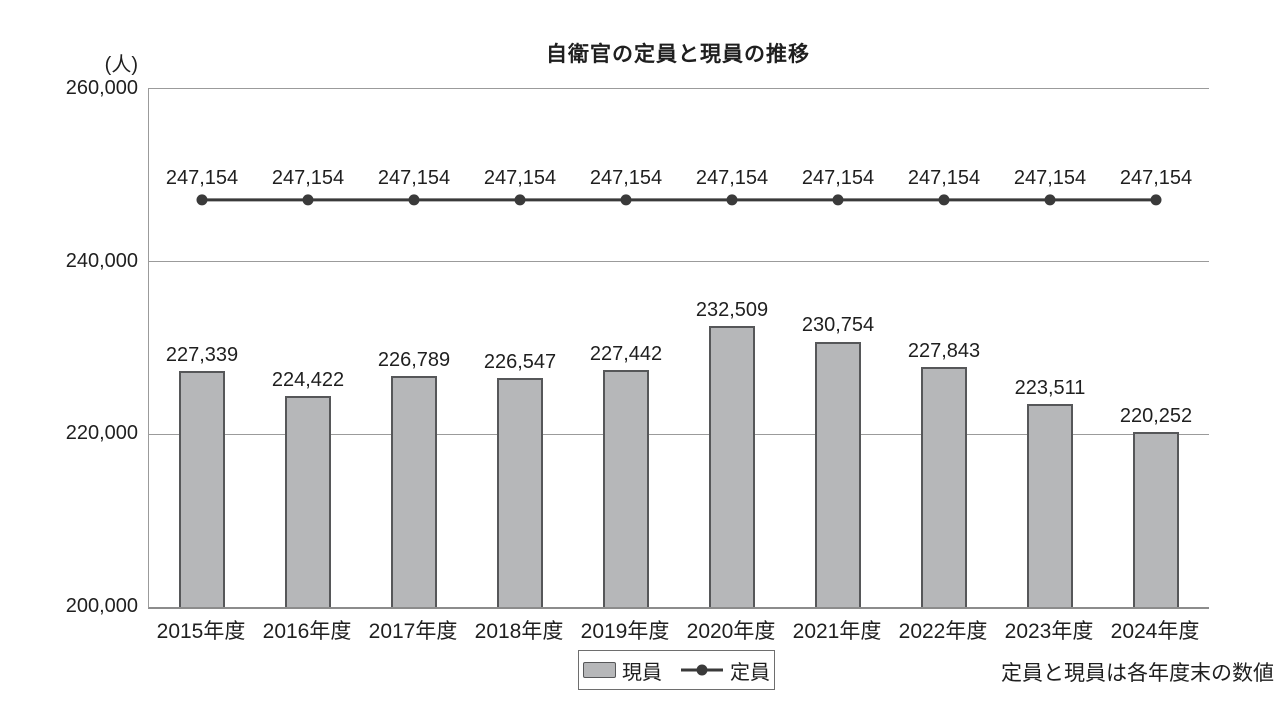 The width and height of the screenshot is (1280, 720). What do you see at coordinates (678, 54) in the screenshot?
I see `chart-title: 自衛官の定員と現員の推移` at bounding box center [678, 54].